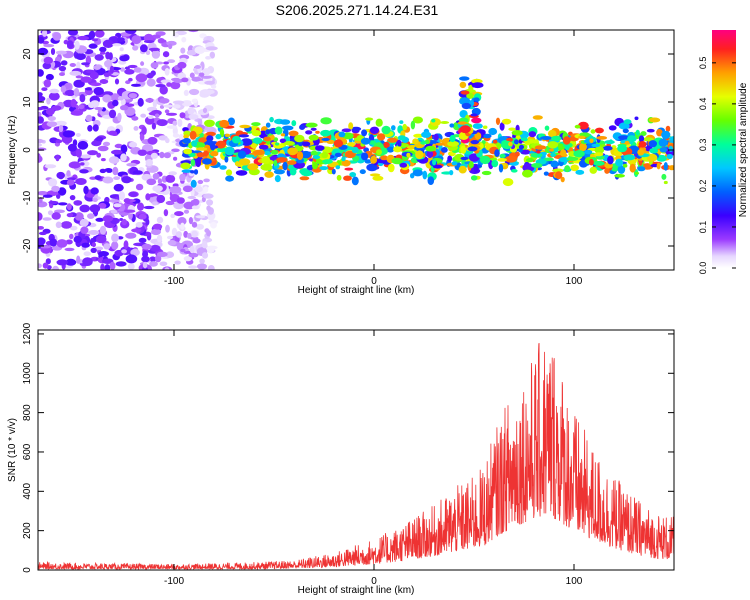 Image resolution: width=750 pixels, height=600 pixels. Describe the element at coordinates (703, 268) in the screenshot. I see `colorbar-tick-label: 0.0` at that location.